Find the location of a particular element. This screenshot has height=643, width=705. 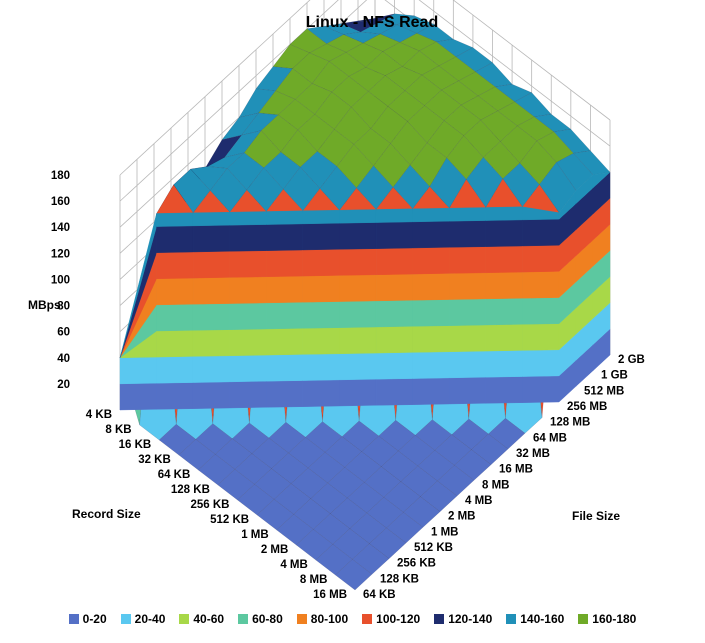

z-tick-label: 160 is located at coordinates (60, 202).